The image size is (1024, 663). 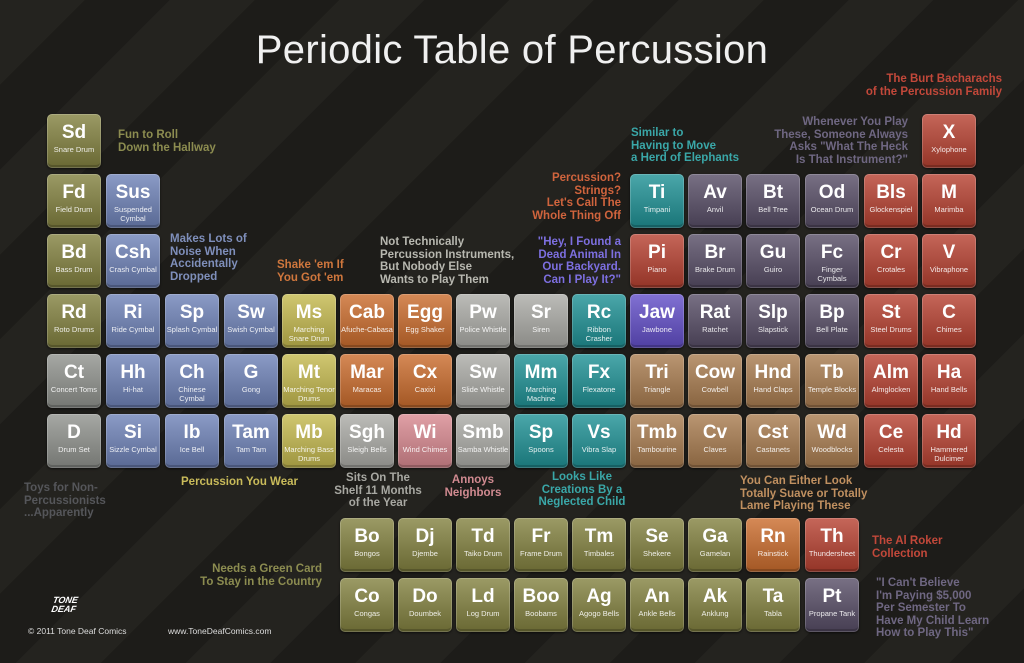 I want to click on element-symbol: Tm, so click(x=599, y=536).